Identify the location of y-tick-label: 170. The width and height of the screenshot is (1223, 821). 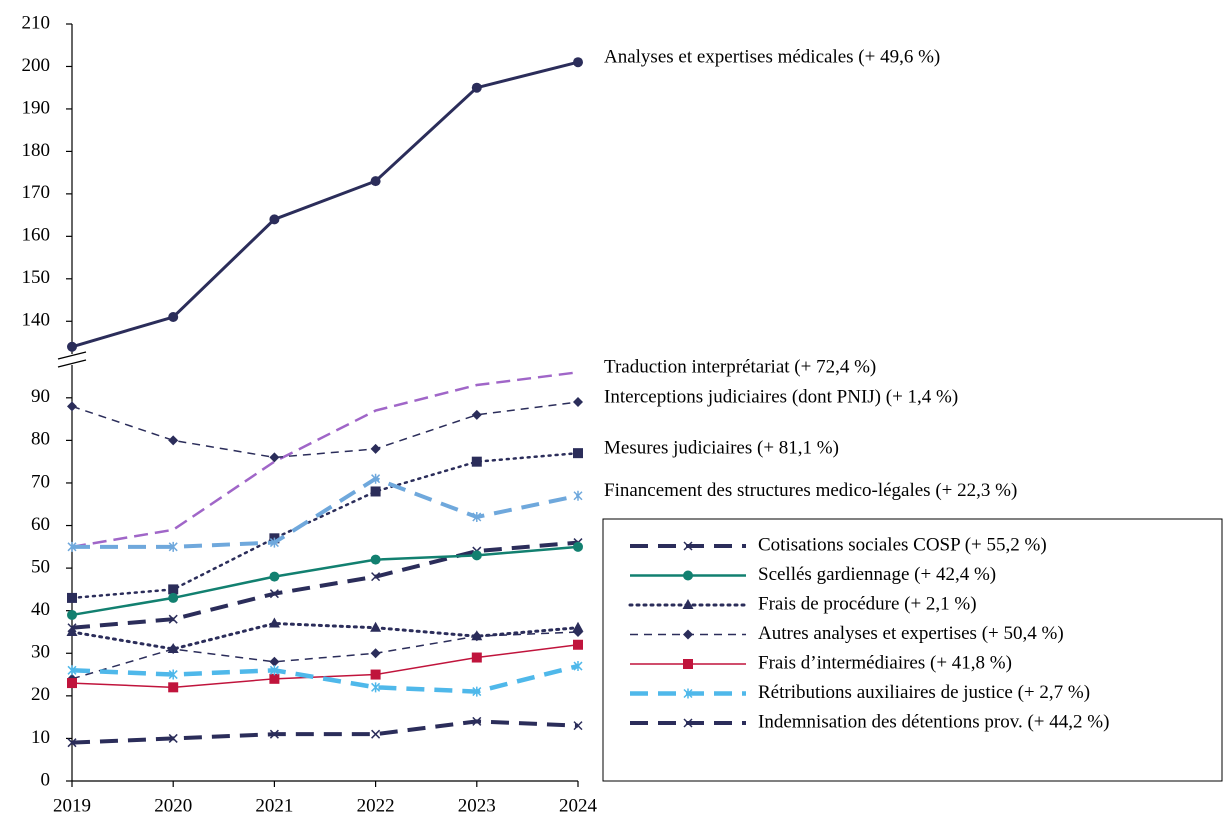
(36, 192).